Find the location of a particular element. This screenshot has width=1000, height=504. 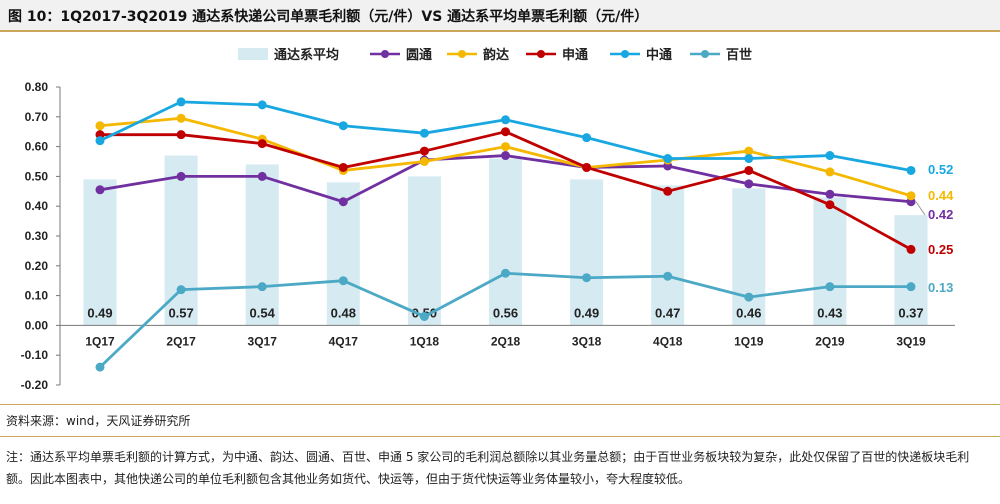

bar-value-label: 0.43 is located at coordinates (829, 312).